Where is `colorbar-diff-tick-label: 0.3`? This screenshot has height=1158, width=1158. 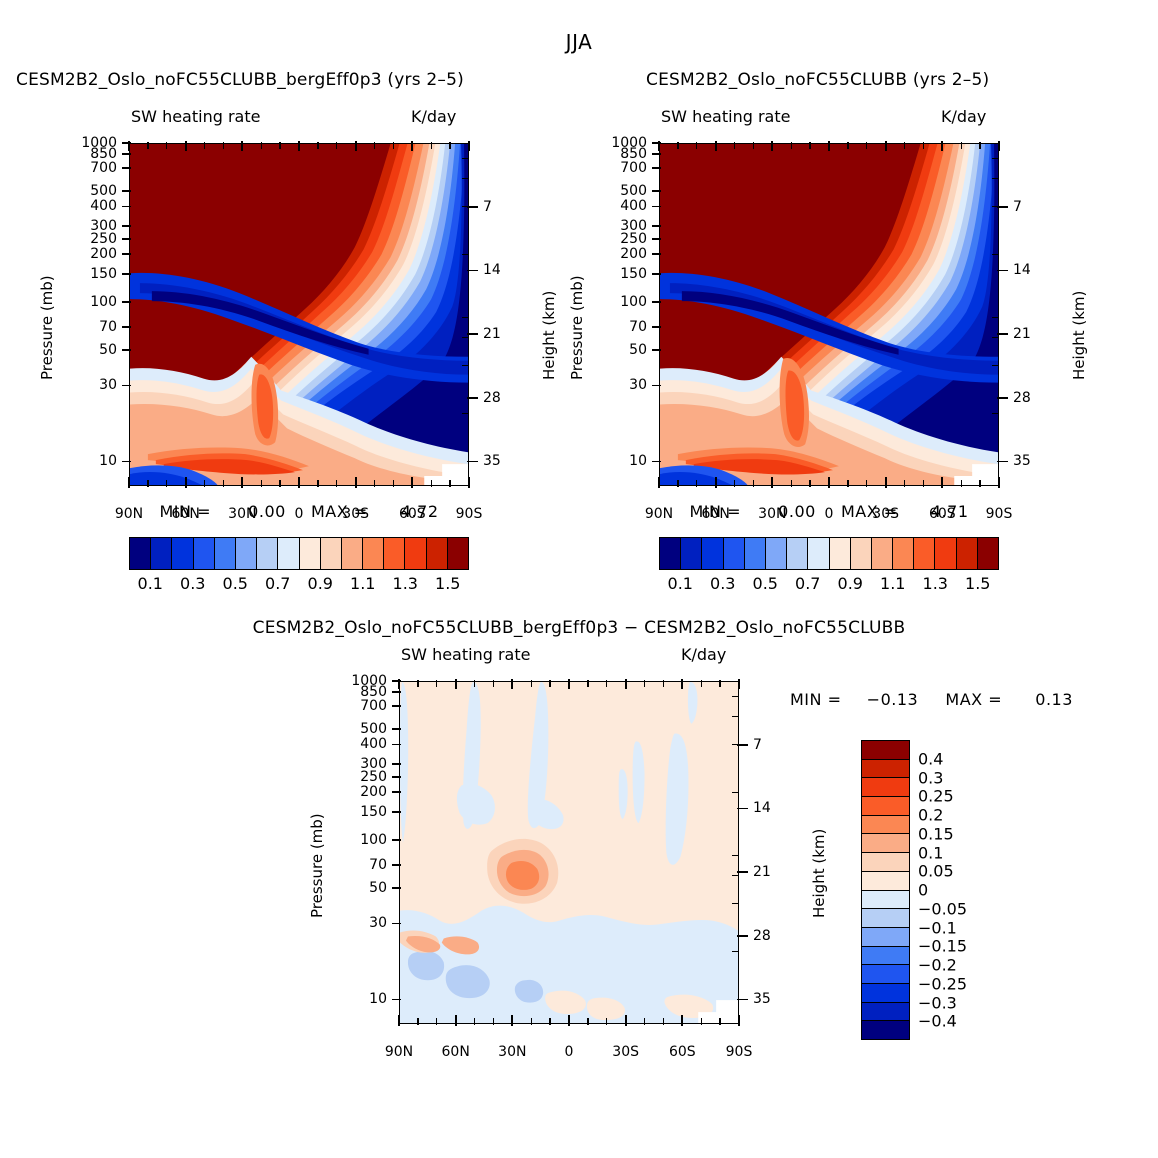
colorbar-diff-tick-label: 0.3 is located at coordinates (931, 777).